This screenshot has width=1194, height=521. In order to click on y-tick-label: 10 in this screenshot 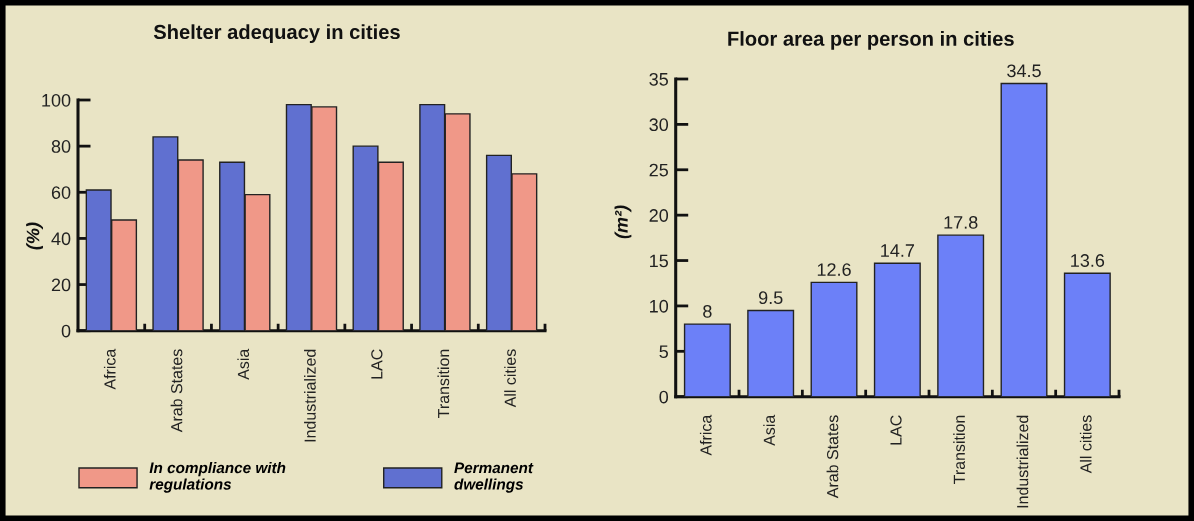, I will do `click(659, 306)`.